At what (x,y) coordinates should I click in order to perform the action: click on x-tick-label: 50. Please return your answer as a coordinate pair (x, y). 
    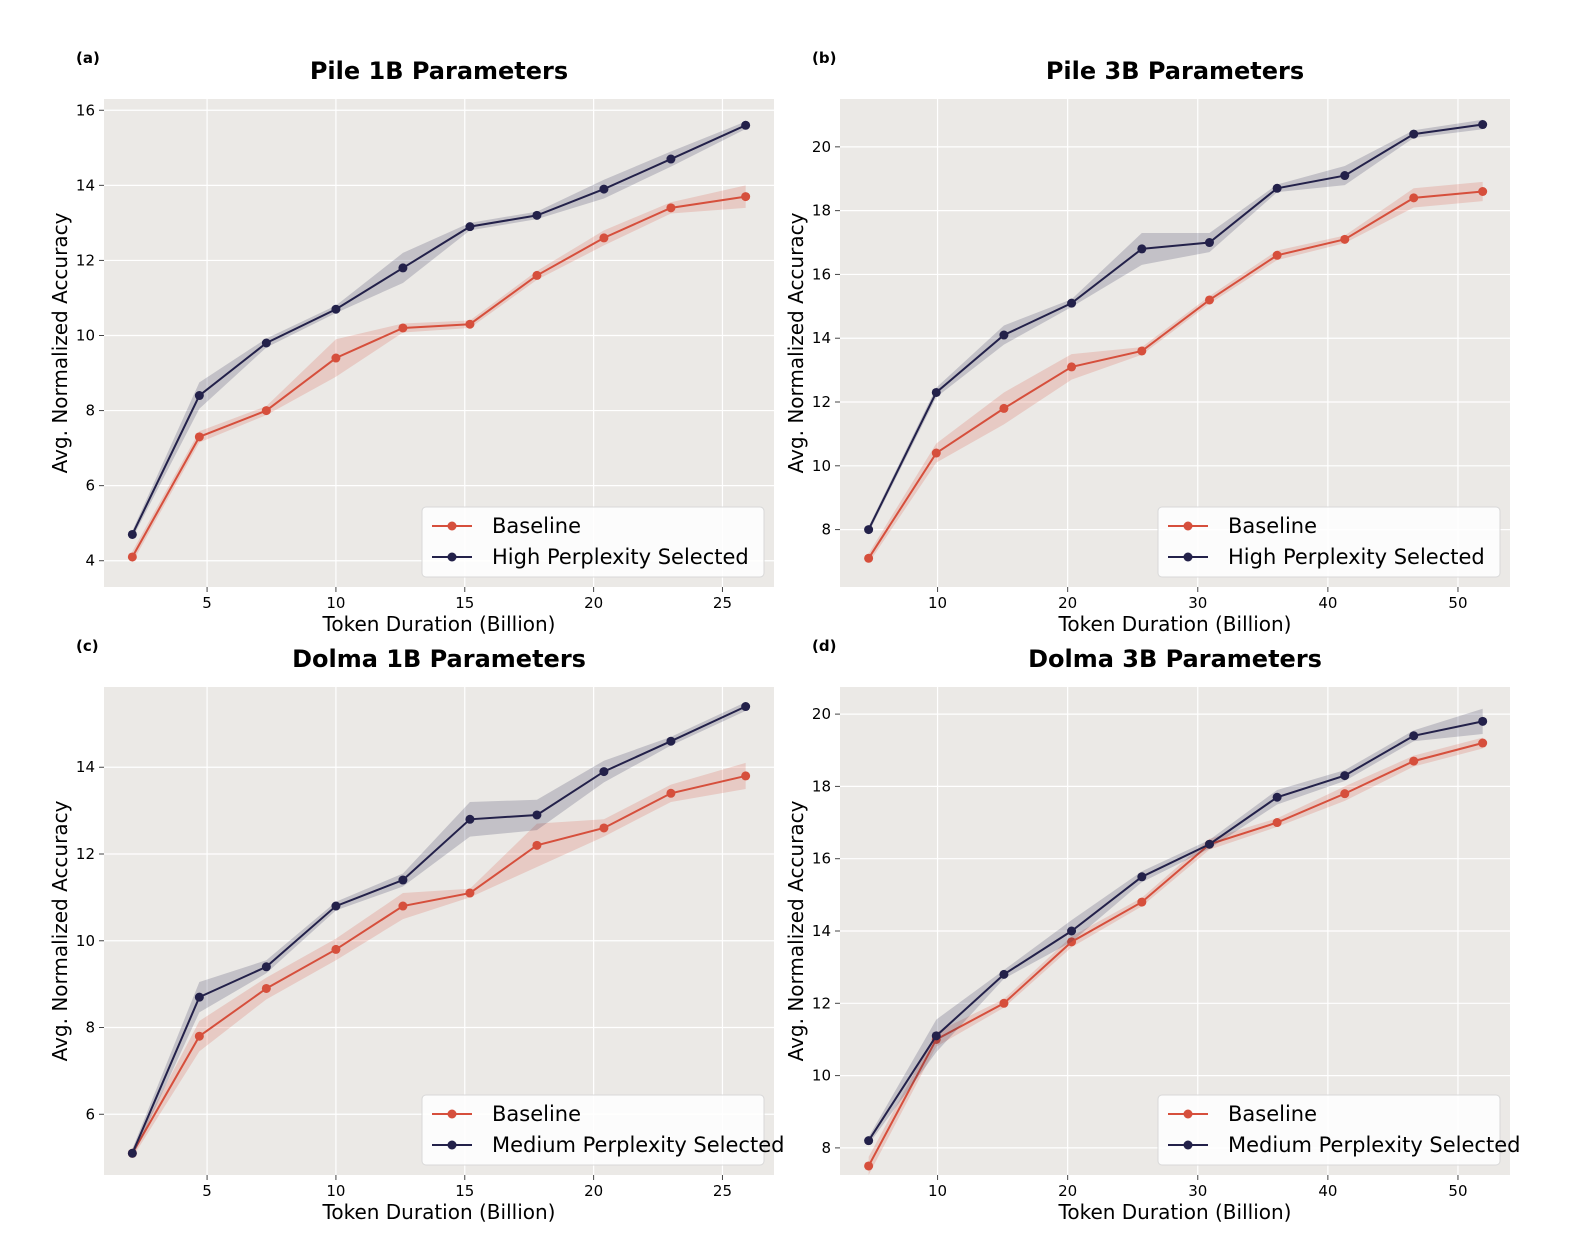
    Looking at the image, I should click on (1457, 603).